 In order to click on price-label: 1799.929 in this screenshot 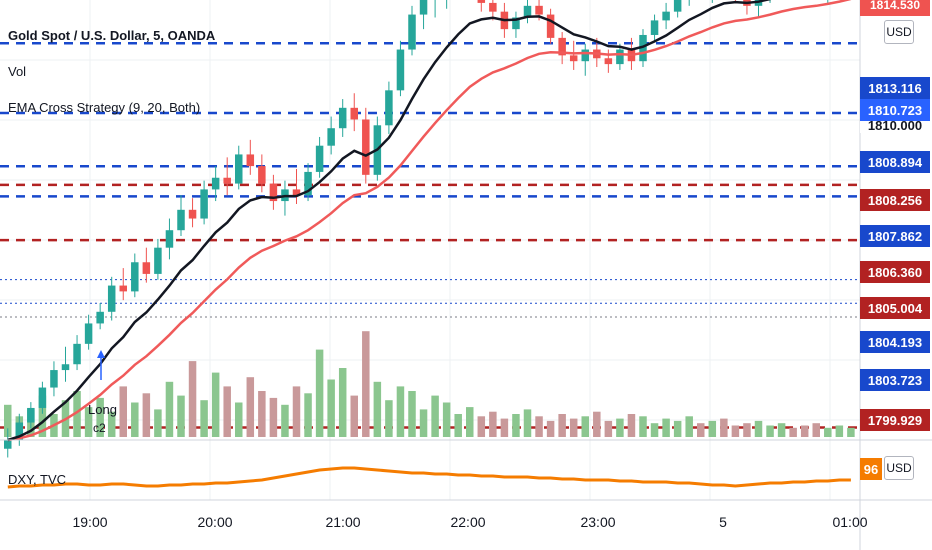, I will do `click(895, 420)`.